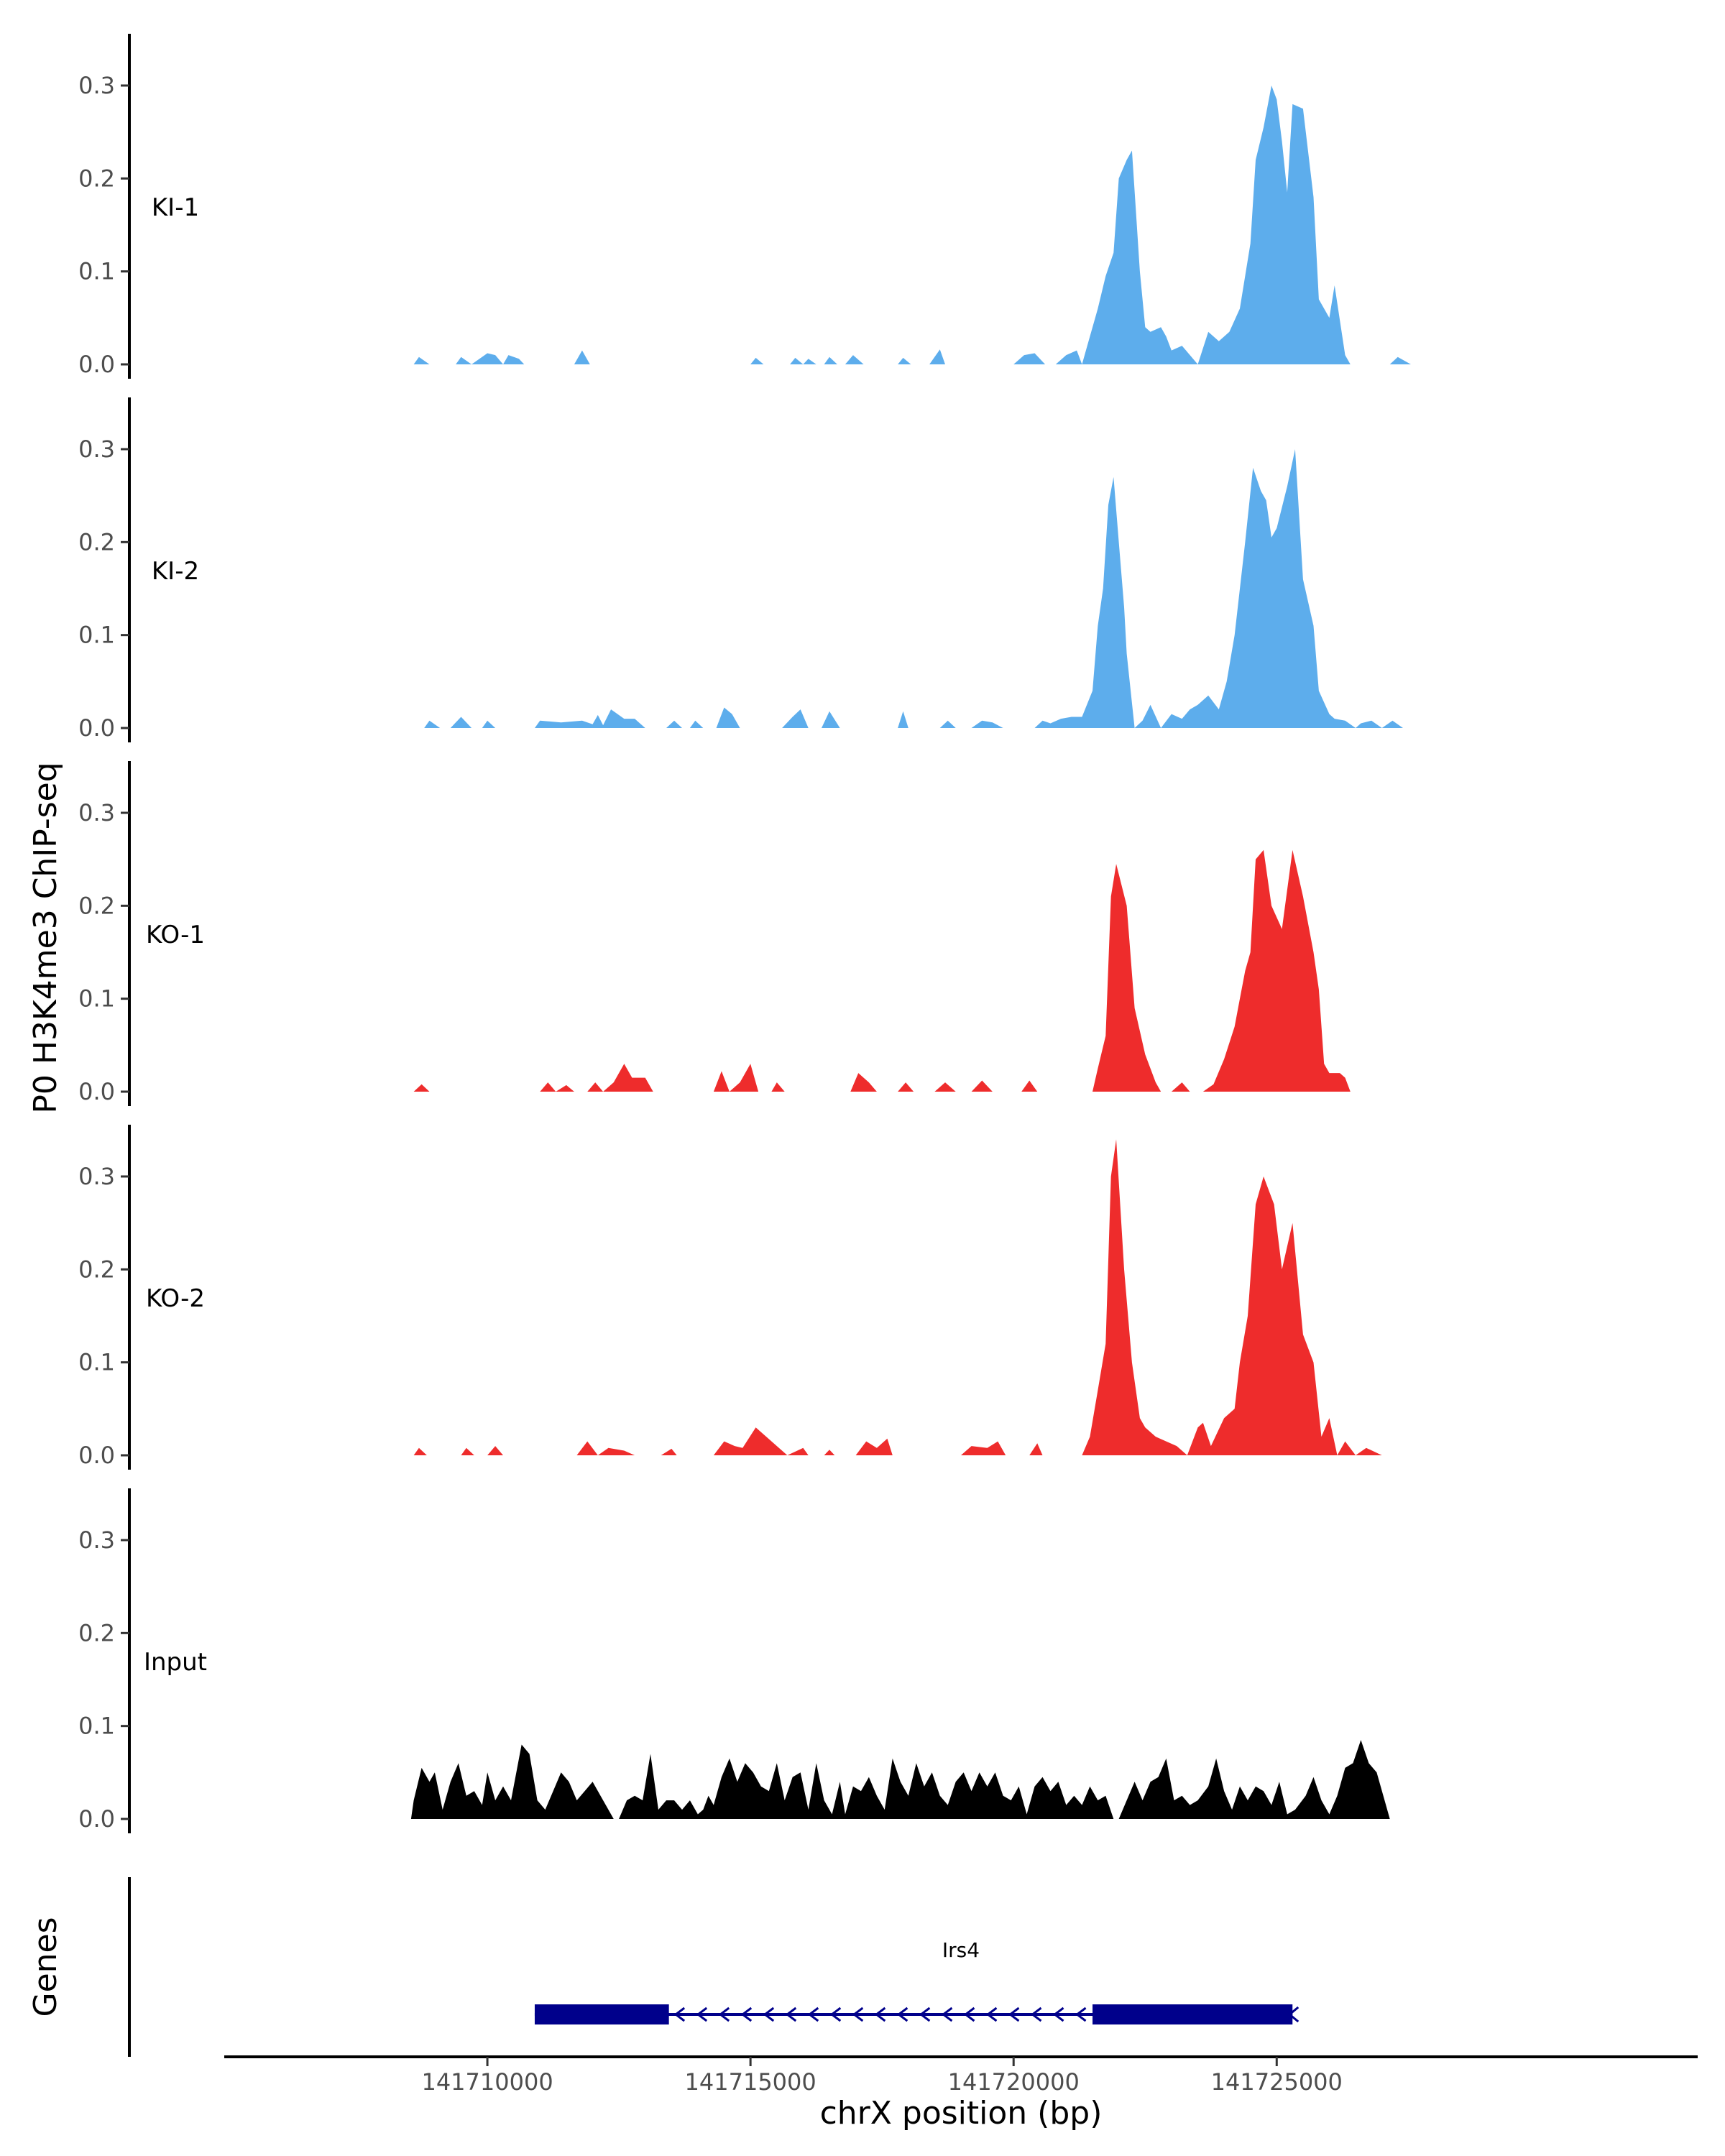 This screenshot has height=2156, width=1725. What do you see at coordinates (1014, 2082) in the screenshot?
I see `x-tick-label: 141720000` at bounding box center [1014, 2082].